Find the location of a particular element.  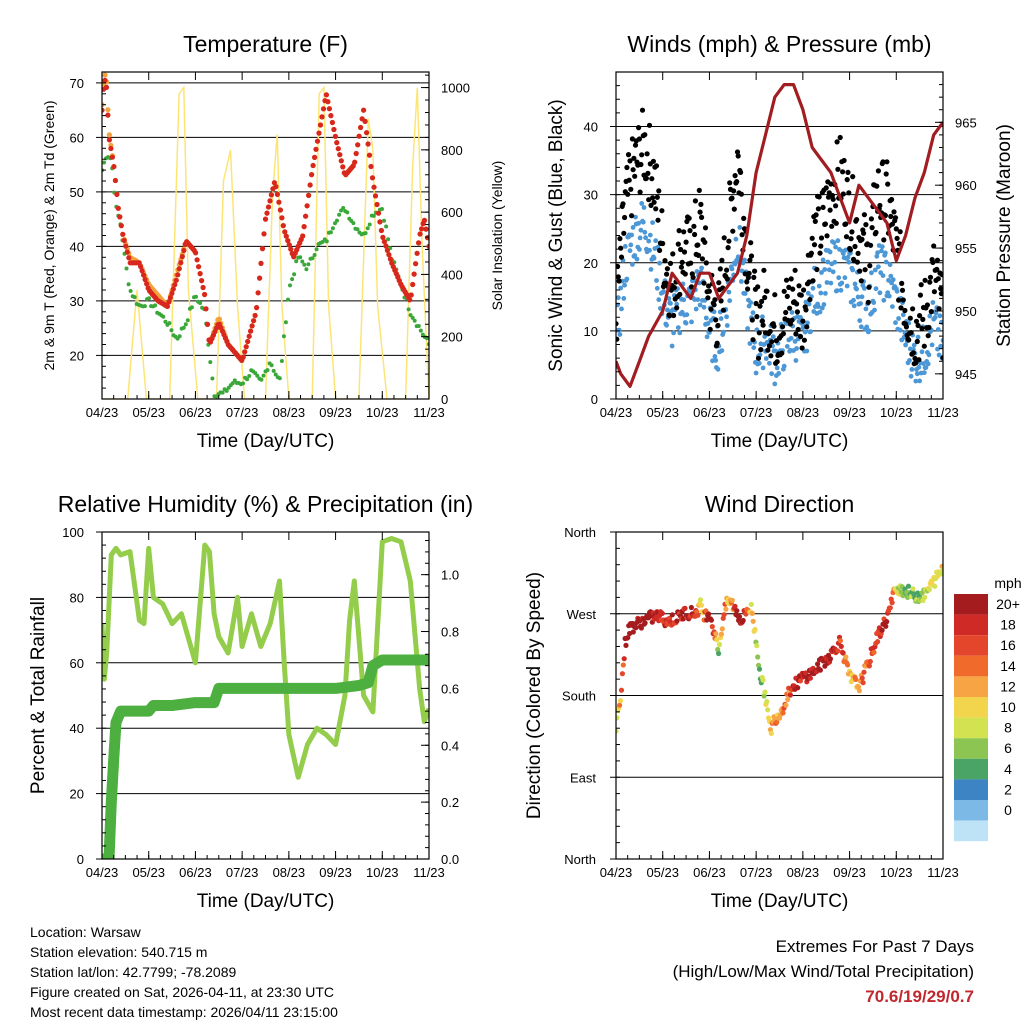

x-tick-label: 10/23 is located at coordinates (896, 872).